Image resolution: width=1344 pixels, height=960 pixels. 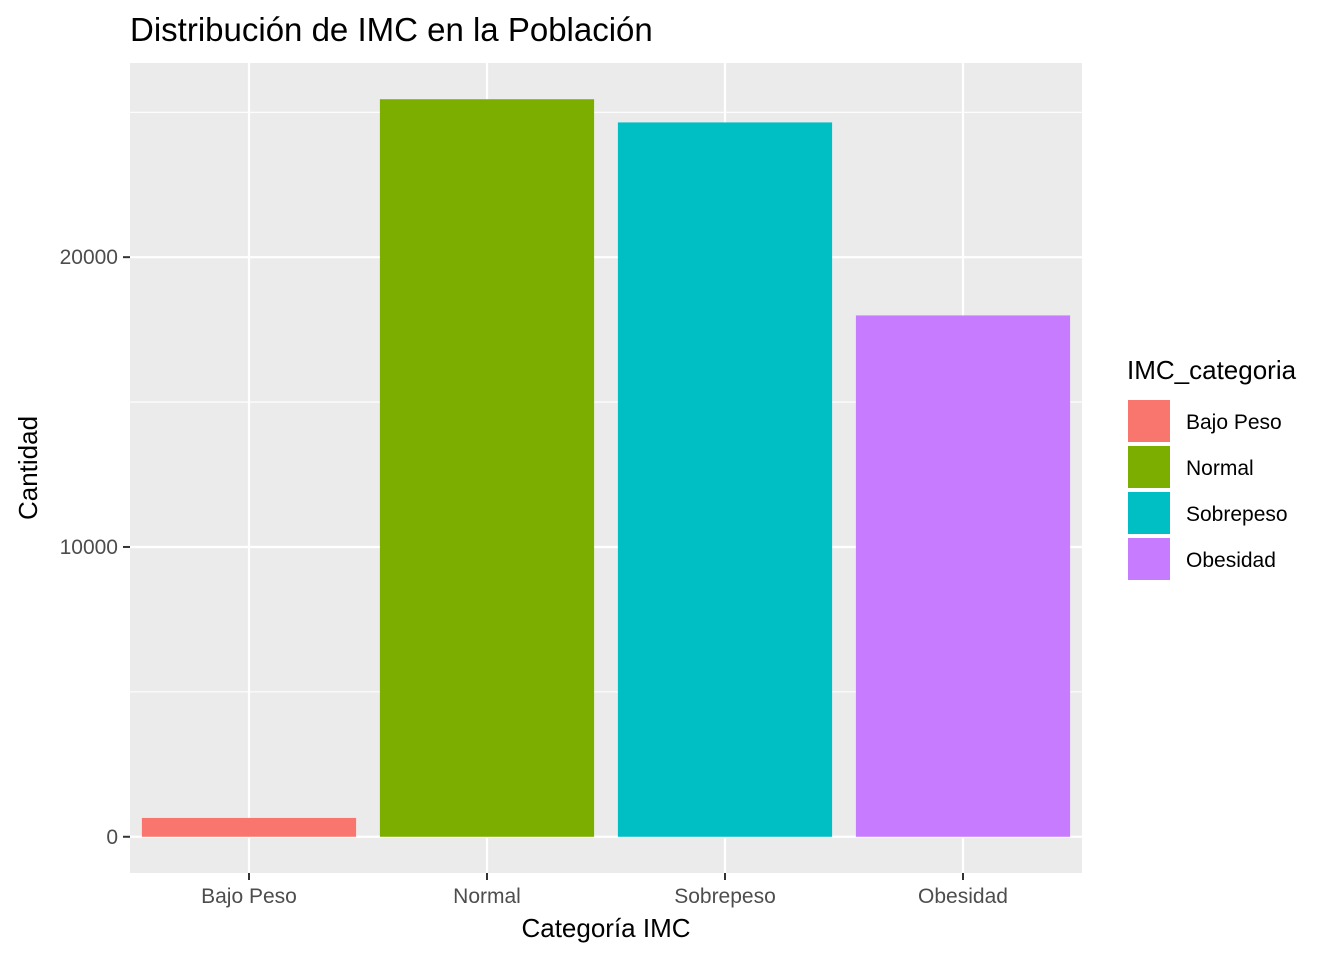 I want to click on chart-title: Distribución de IMC en la Población, so click(x=391, y=29).